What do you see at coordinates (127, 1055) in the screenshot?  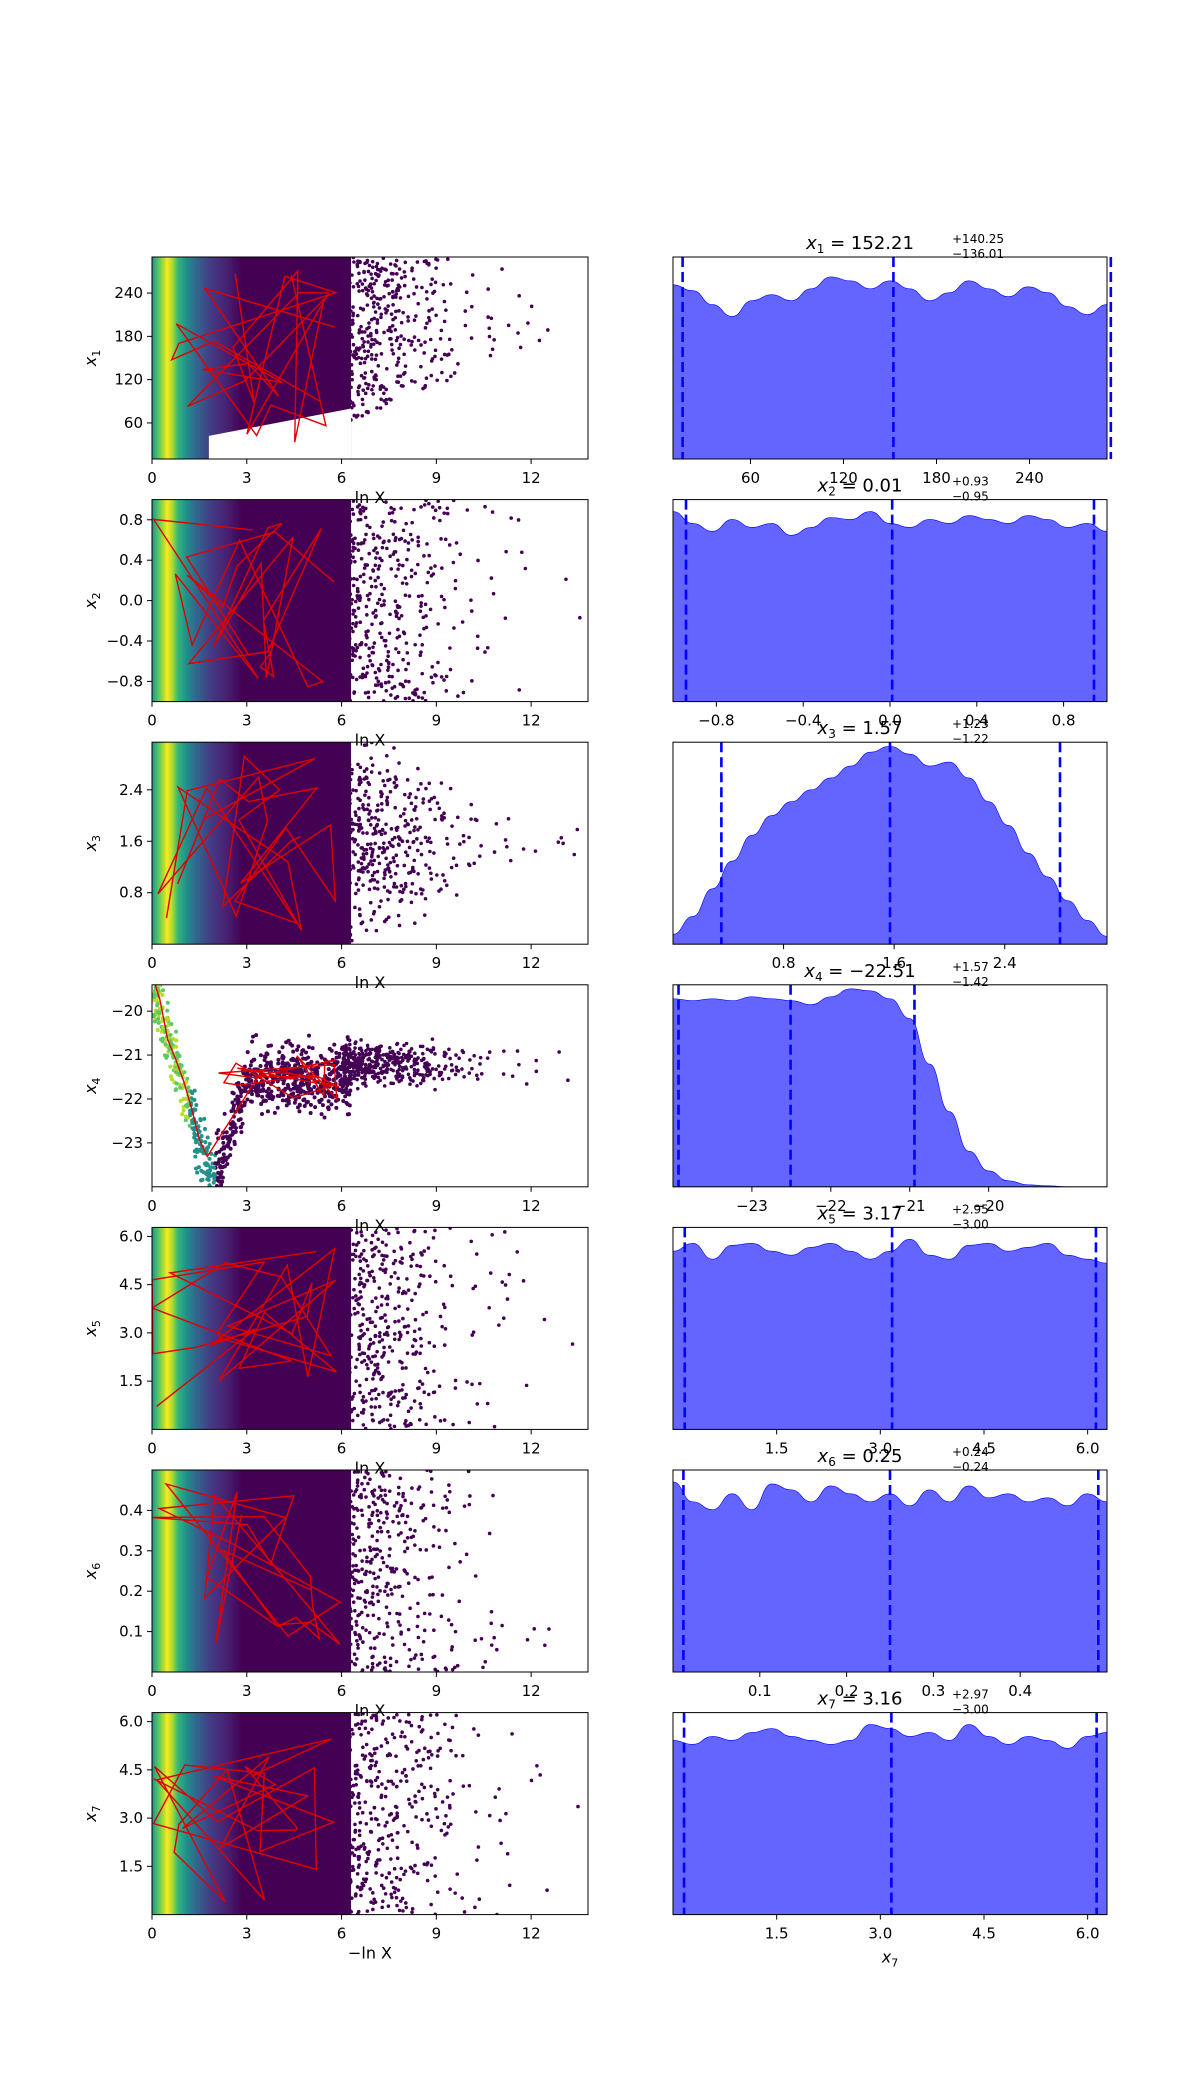 I see `y-tick-label: −21` at bounding box center [127, 1055].